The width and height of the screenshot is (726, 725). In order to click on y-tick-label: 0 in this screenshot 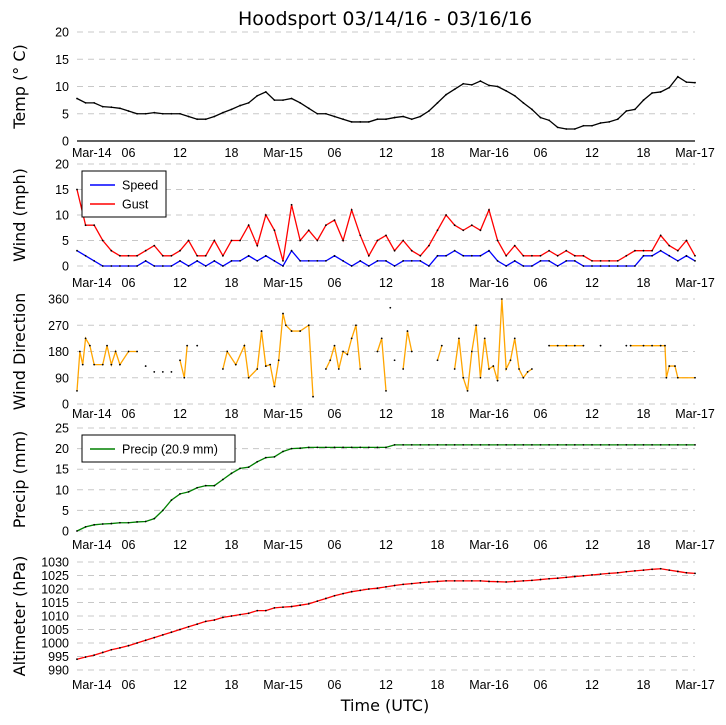, I will do `click(65, 405)`.